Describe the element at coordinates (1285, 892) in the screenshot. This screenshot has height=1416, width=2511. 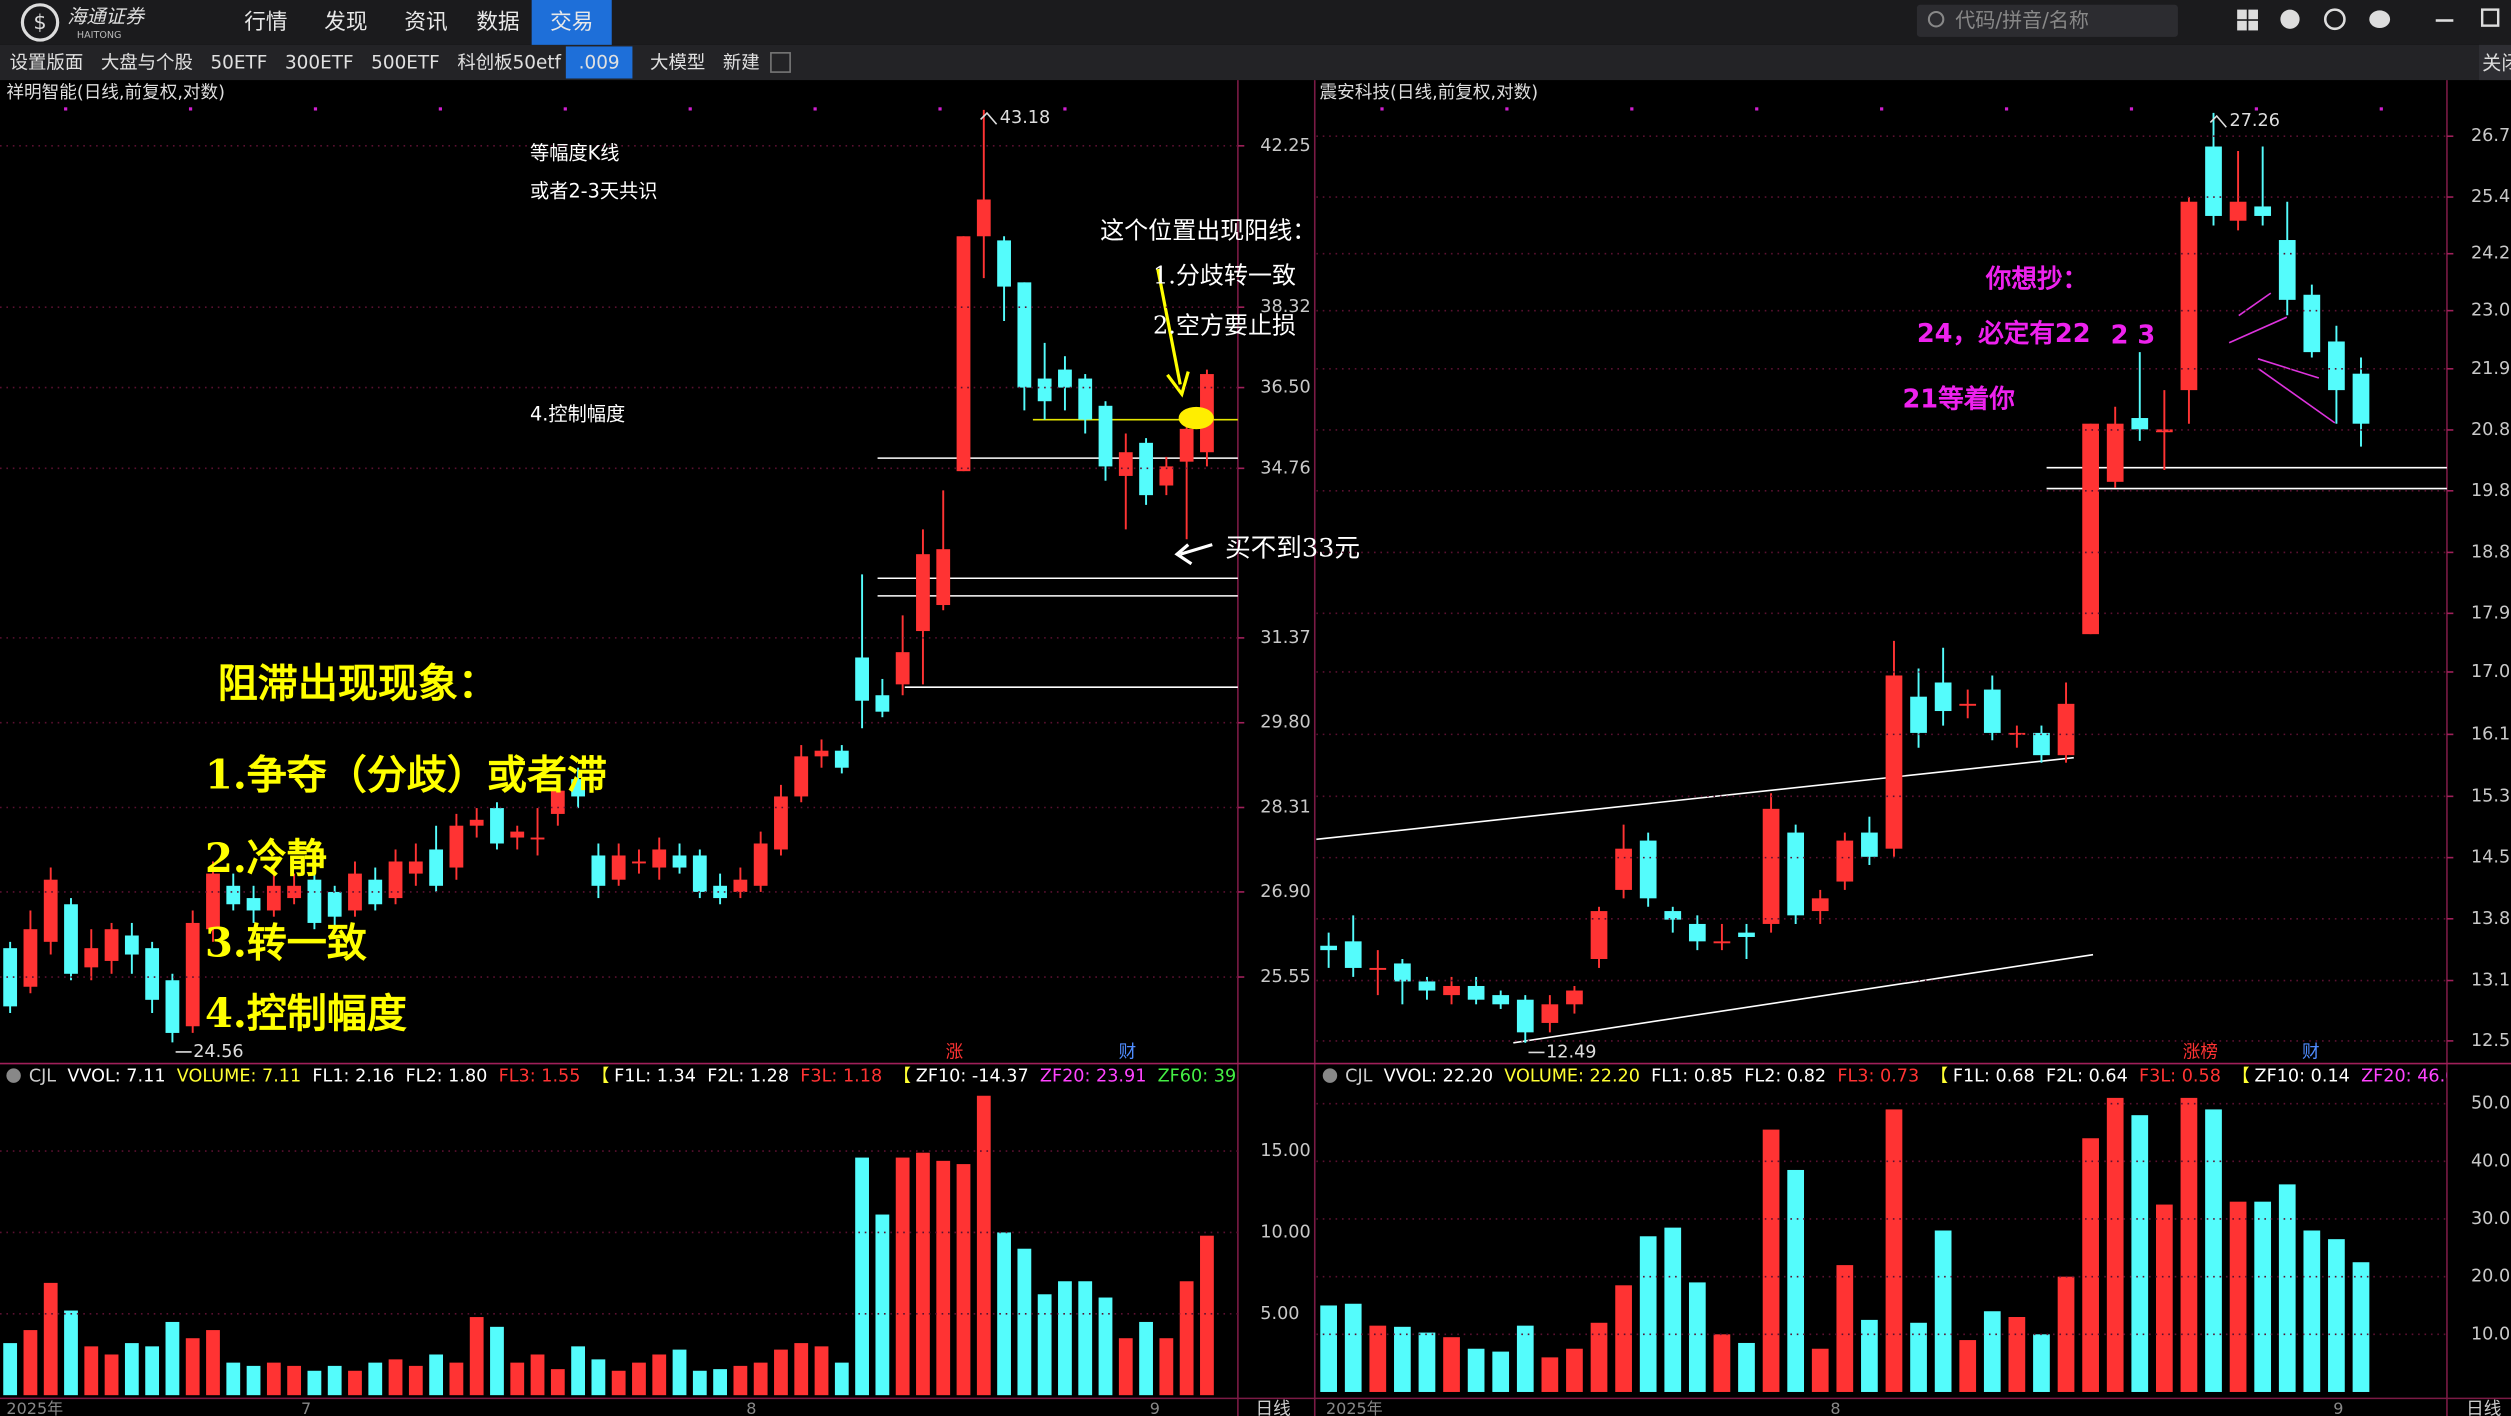
I see `price-tick-label: 26.90` at that location.